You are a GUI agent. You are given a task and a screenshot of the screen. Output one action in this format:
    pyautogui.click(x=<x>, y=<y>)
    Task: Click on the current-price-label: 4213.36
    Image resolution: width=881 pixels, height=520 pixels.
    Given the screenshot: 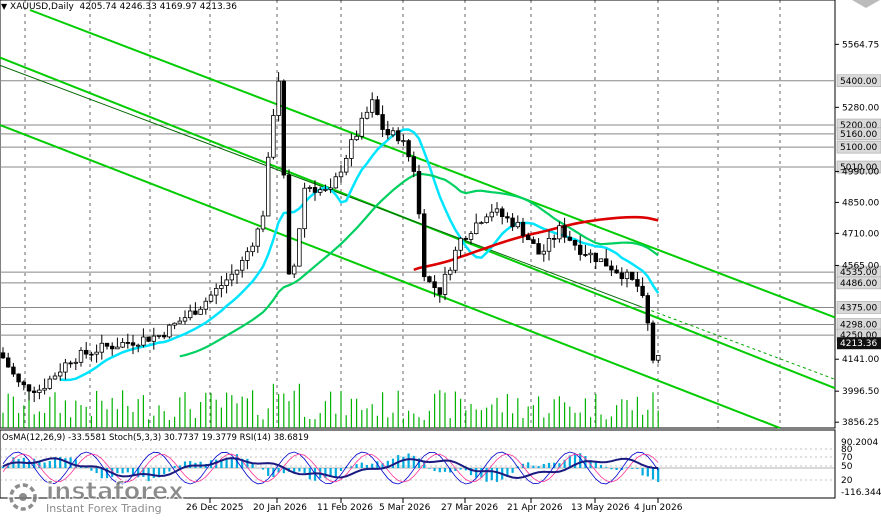 What is the action you would take?
    pyautogui.click(x=858, y=344)
    